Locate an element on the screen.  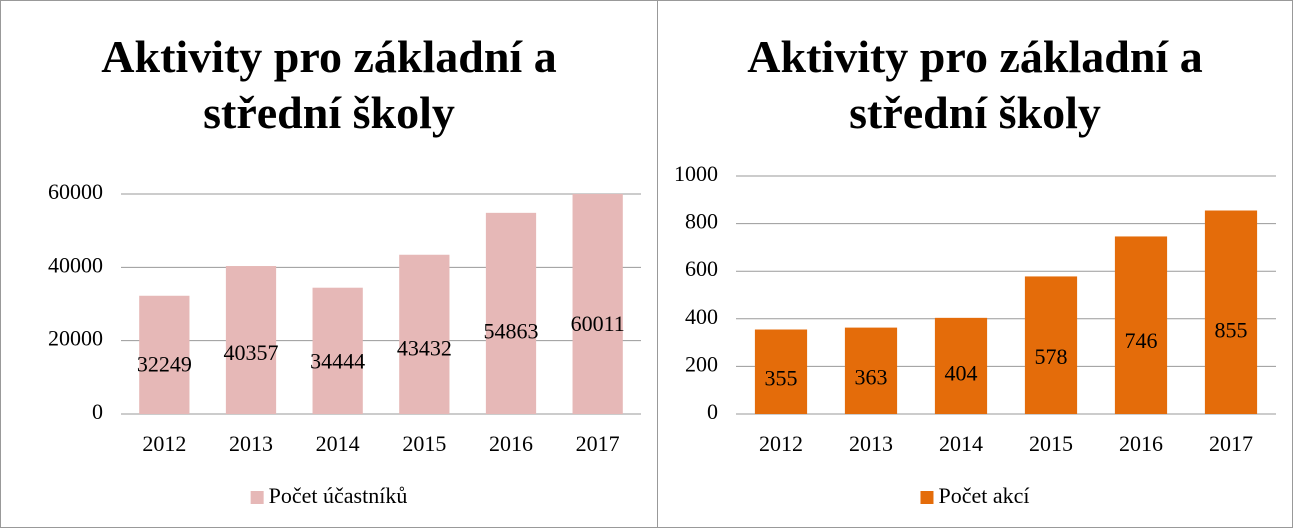
y-tick-label: 60000 is located at coordinates (75, 191).